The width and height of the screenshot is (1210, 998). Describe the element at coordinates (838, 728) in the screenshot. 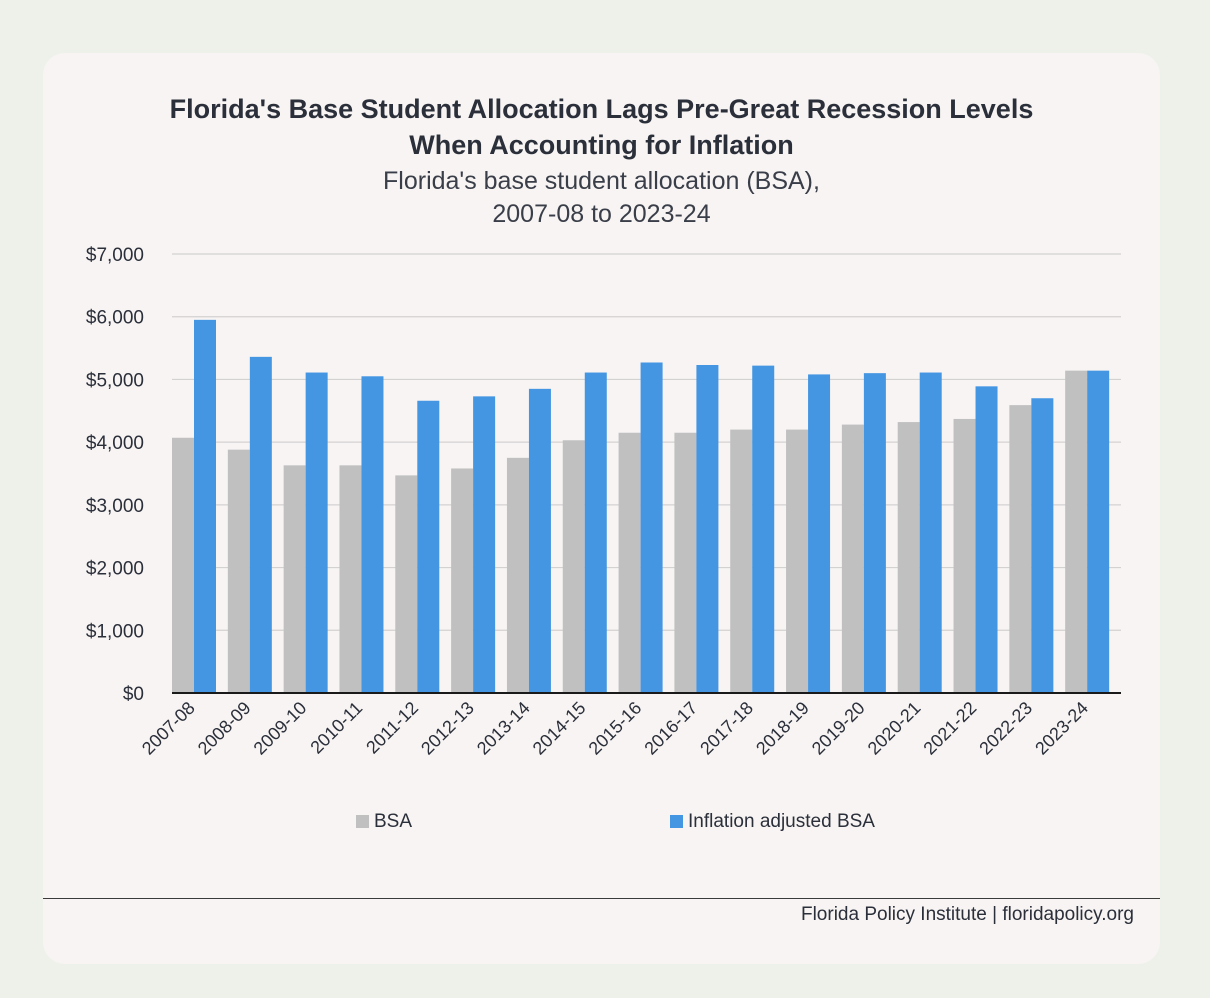

I see `x-tick-label: 2019-20` at that location.